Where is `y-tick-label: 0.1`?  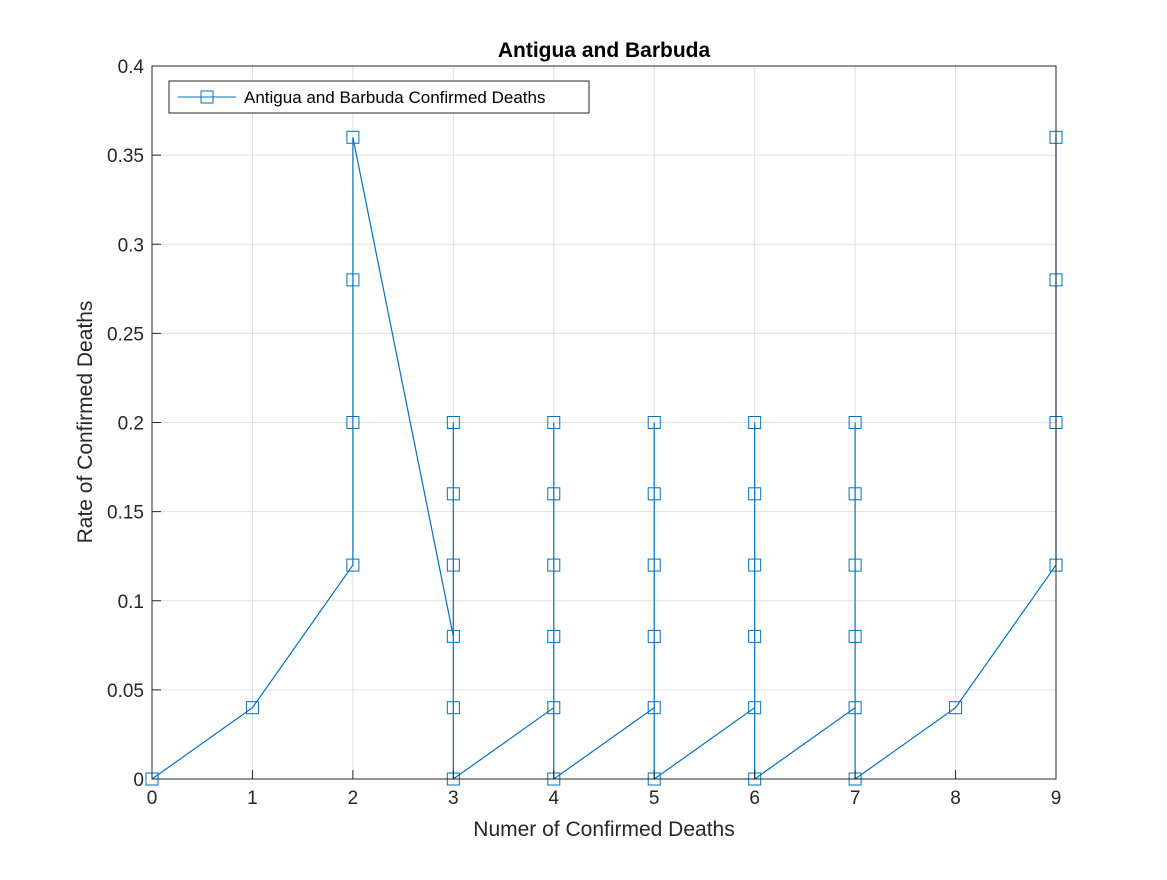
y-tick-label: 0.1 is located at coordinates (131, 602).